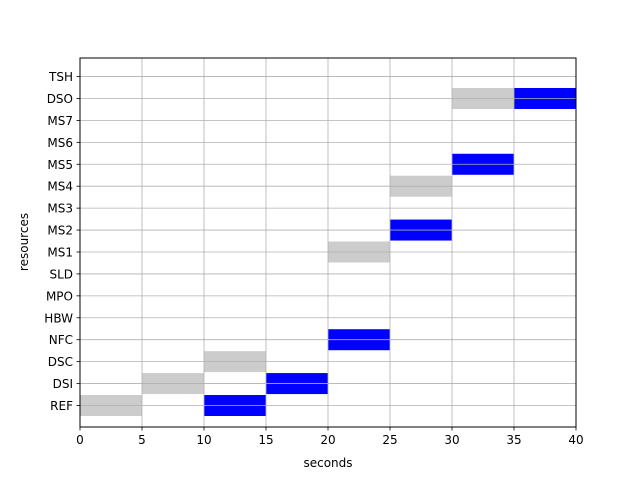 The width and height of the screenshot is (640, 480). I want to click on y-tick-label-ms3: MS3, so click(60, 209).